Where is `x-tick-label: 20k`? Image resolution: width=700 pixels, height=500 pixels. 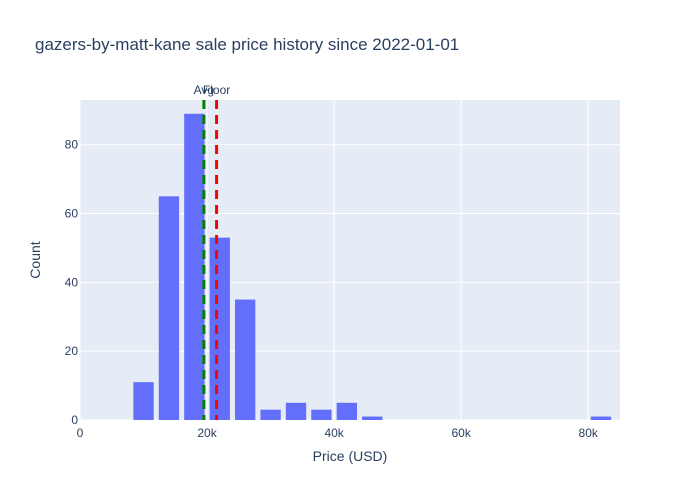
x-tick-label: 20k is located at coordinates (207, 433).